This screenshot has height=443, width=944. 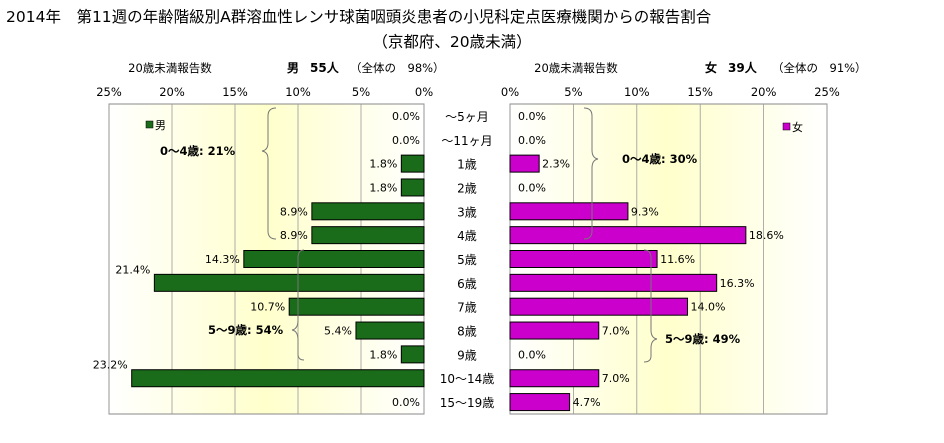 I want to click on female-value-label: 4.7%, so click(x=587, y=402).